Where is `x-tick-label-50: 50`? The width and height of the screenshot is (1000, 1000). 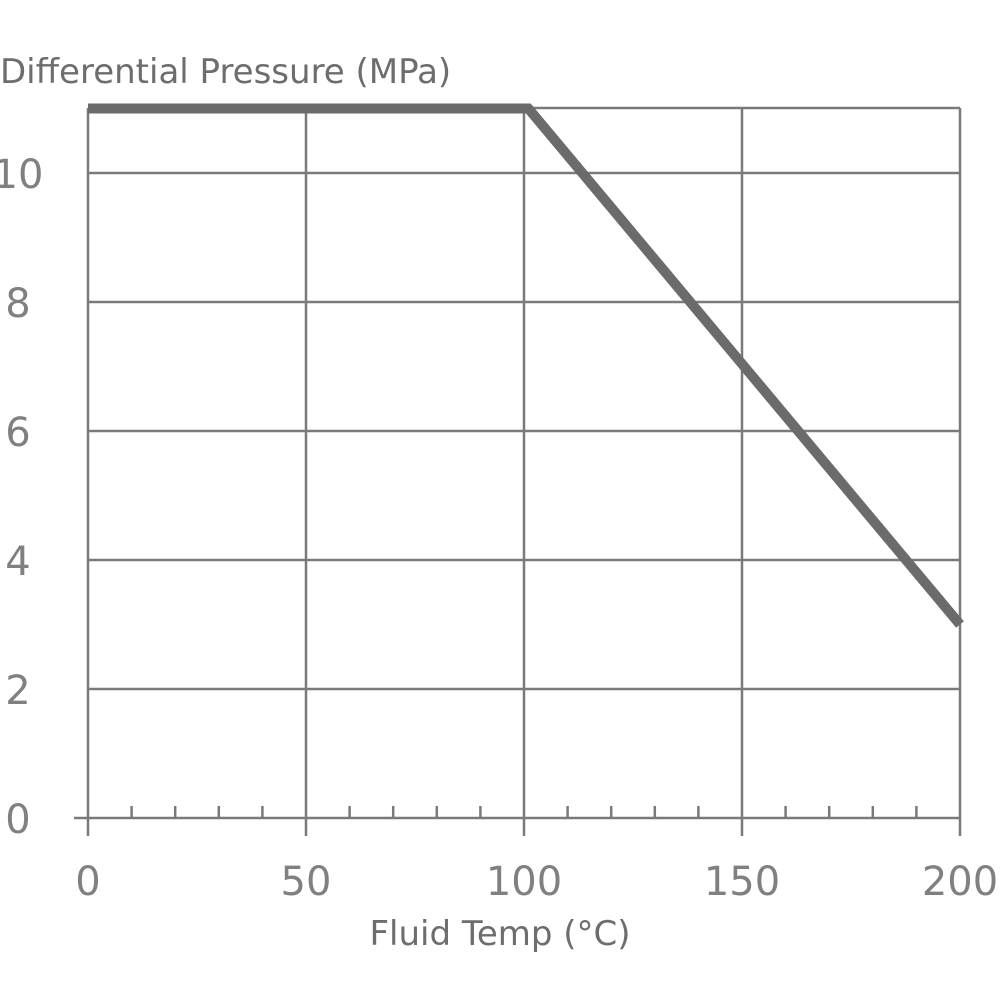 x-tick-label-50: 50 is located at coordinates (306, 882).